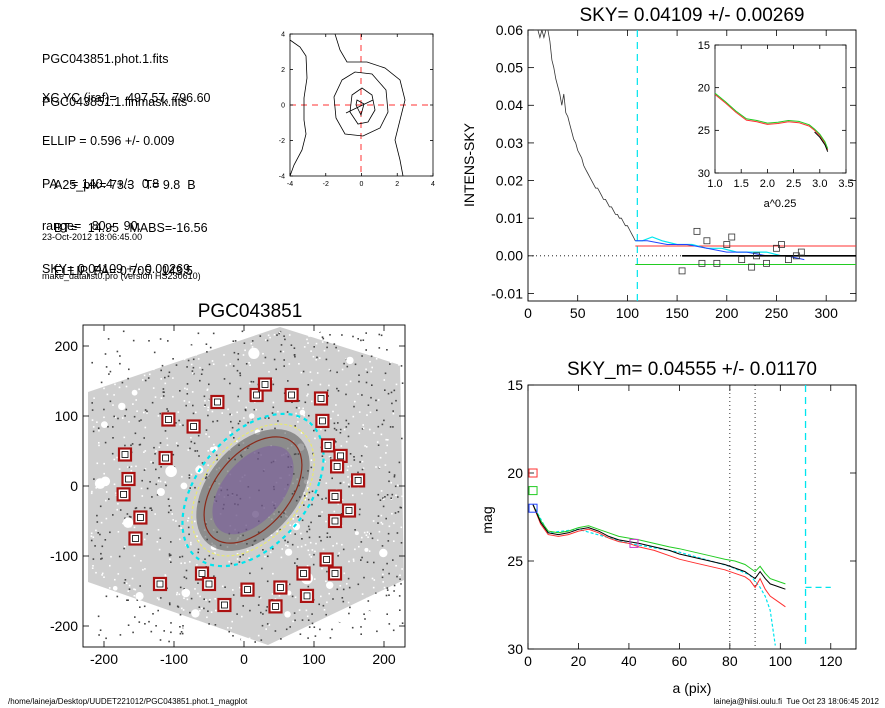 Image resolution: width=885 pixels, height=708 pixels. What do you see at coordinates (92, 237) in the screenshot?
I see `run-date: 23-Oct-2012 18:06:45.00` at bounding box center [92, 237].